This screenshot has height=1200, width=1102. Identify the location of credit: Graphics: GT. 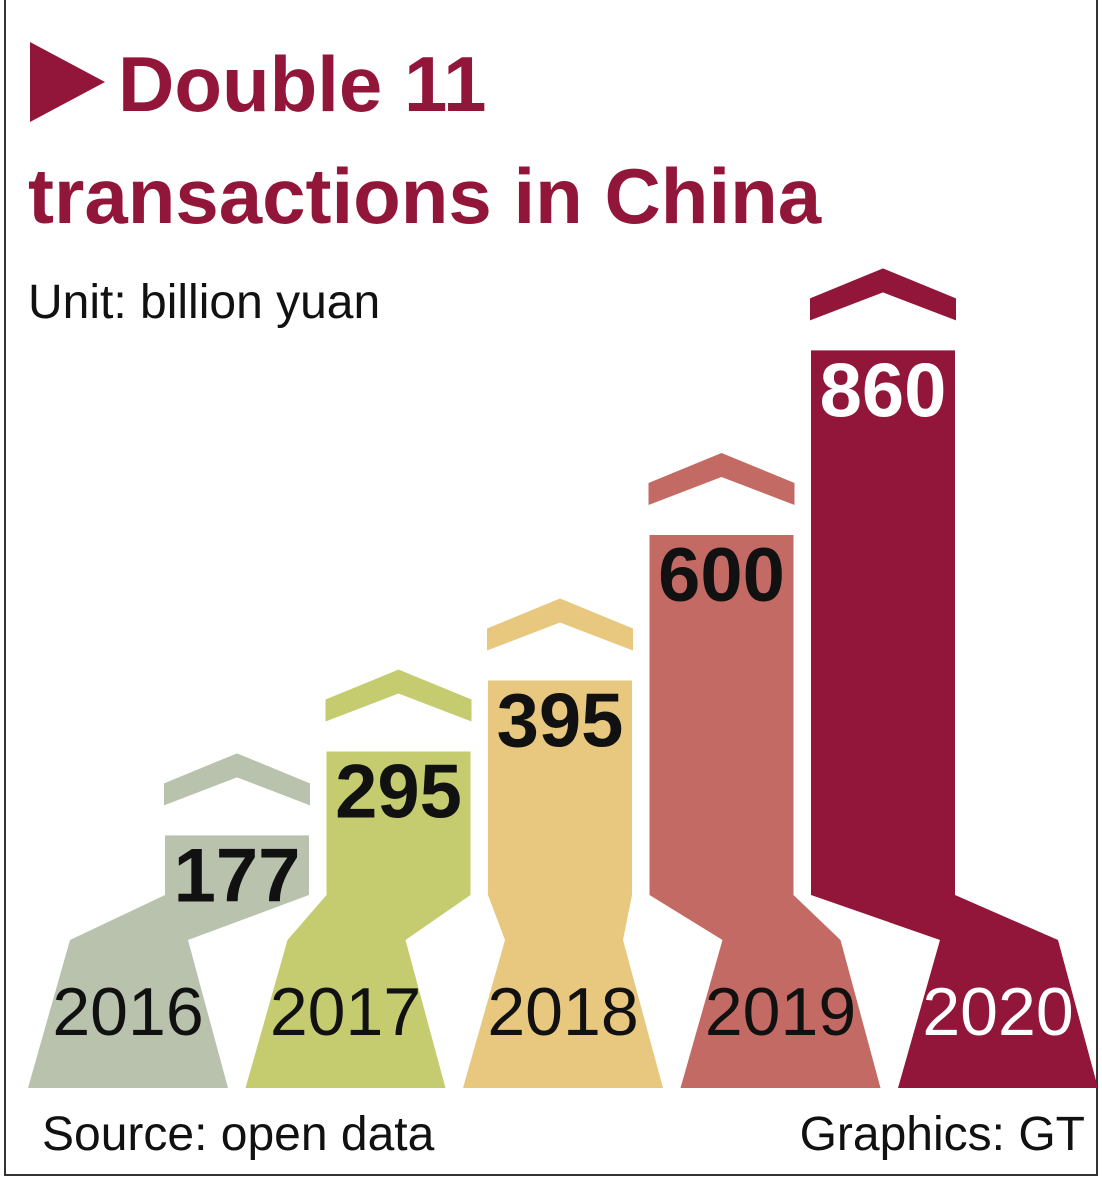
(942, 1134).